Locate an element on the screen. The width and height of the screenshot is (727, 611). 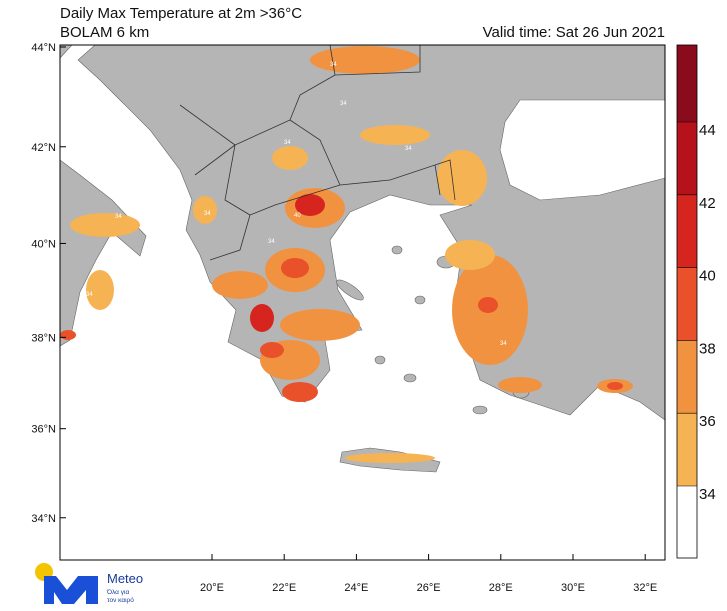
colorbar-frame is located at coordinates (687, 301).